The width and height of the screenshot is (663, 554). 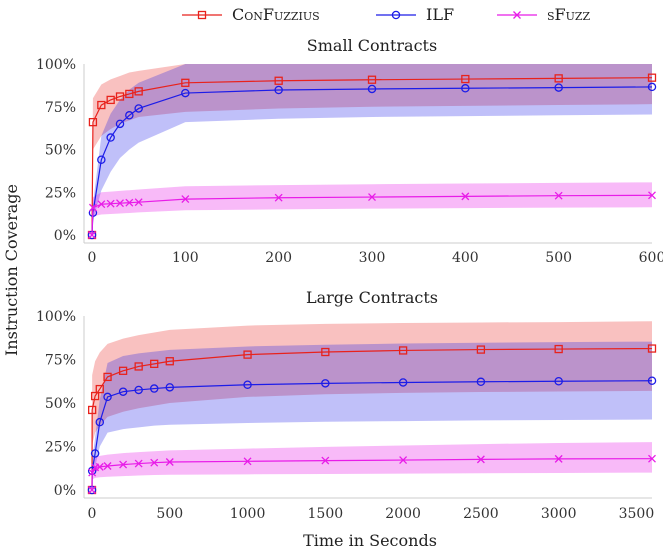 I want to click on x-tick-label: 3500, so click(x=637, y=514).